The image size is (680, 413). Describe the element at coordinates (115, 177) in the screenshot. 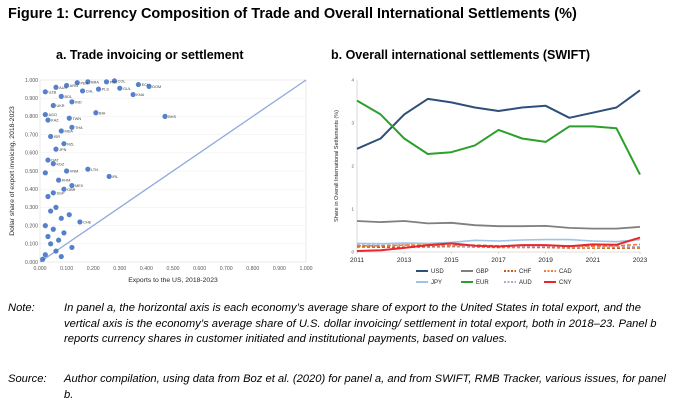

I see `point-label: IRL` at that location.